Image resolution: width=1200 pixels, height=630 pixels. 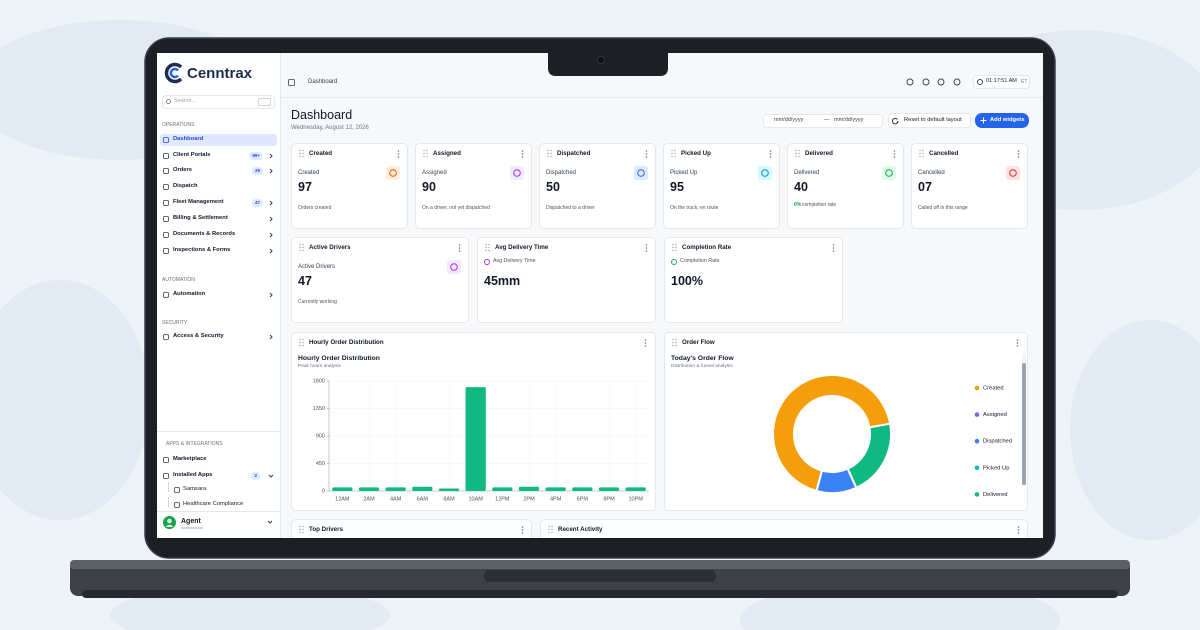 I want to click on nav-item: Automation, so click(x=189, y=294).